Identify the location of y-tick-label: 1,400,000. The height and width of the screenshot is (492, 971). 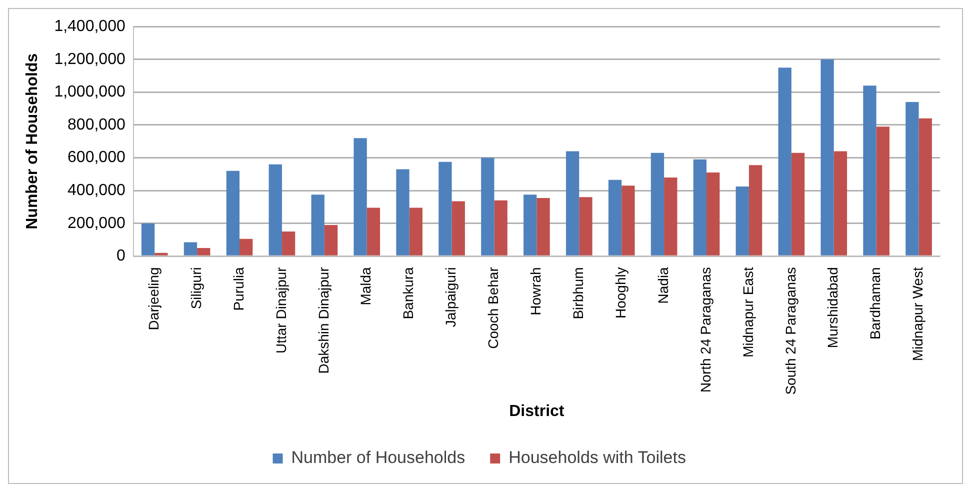
(90, 27).